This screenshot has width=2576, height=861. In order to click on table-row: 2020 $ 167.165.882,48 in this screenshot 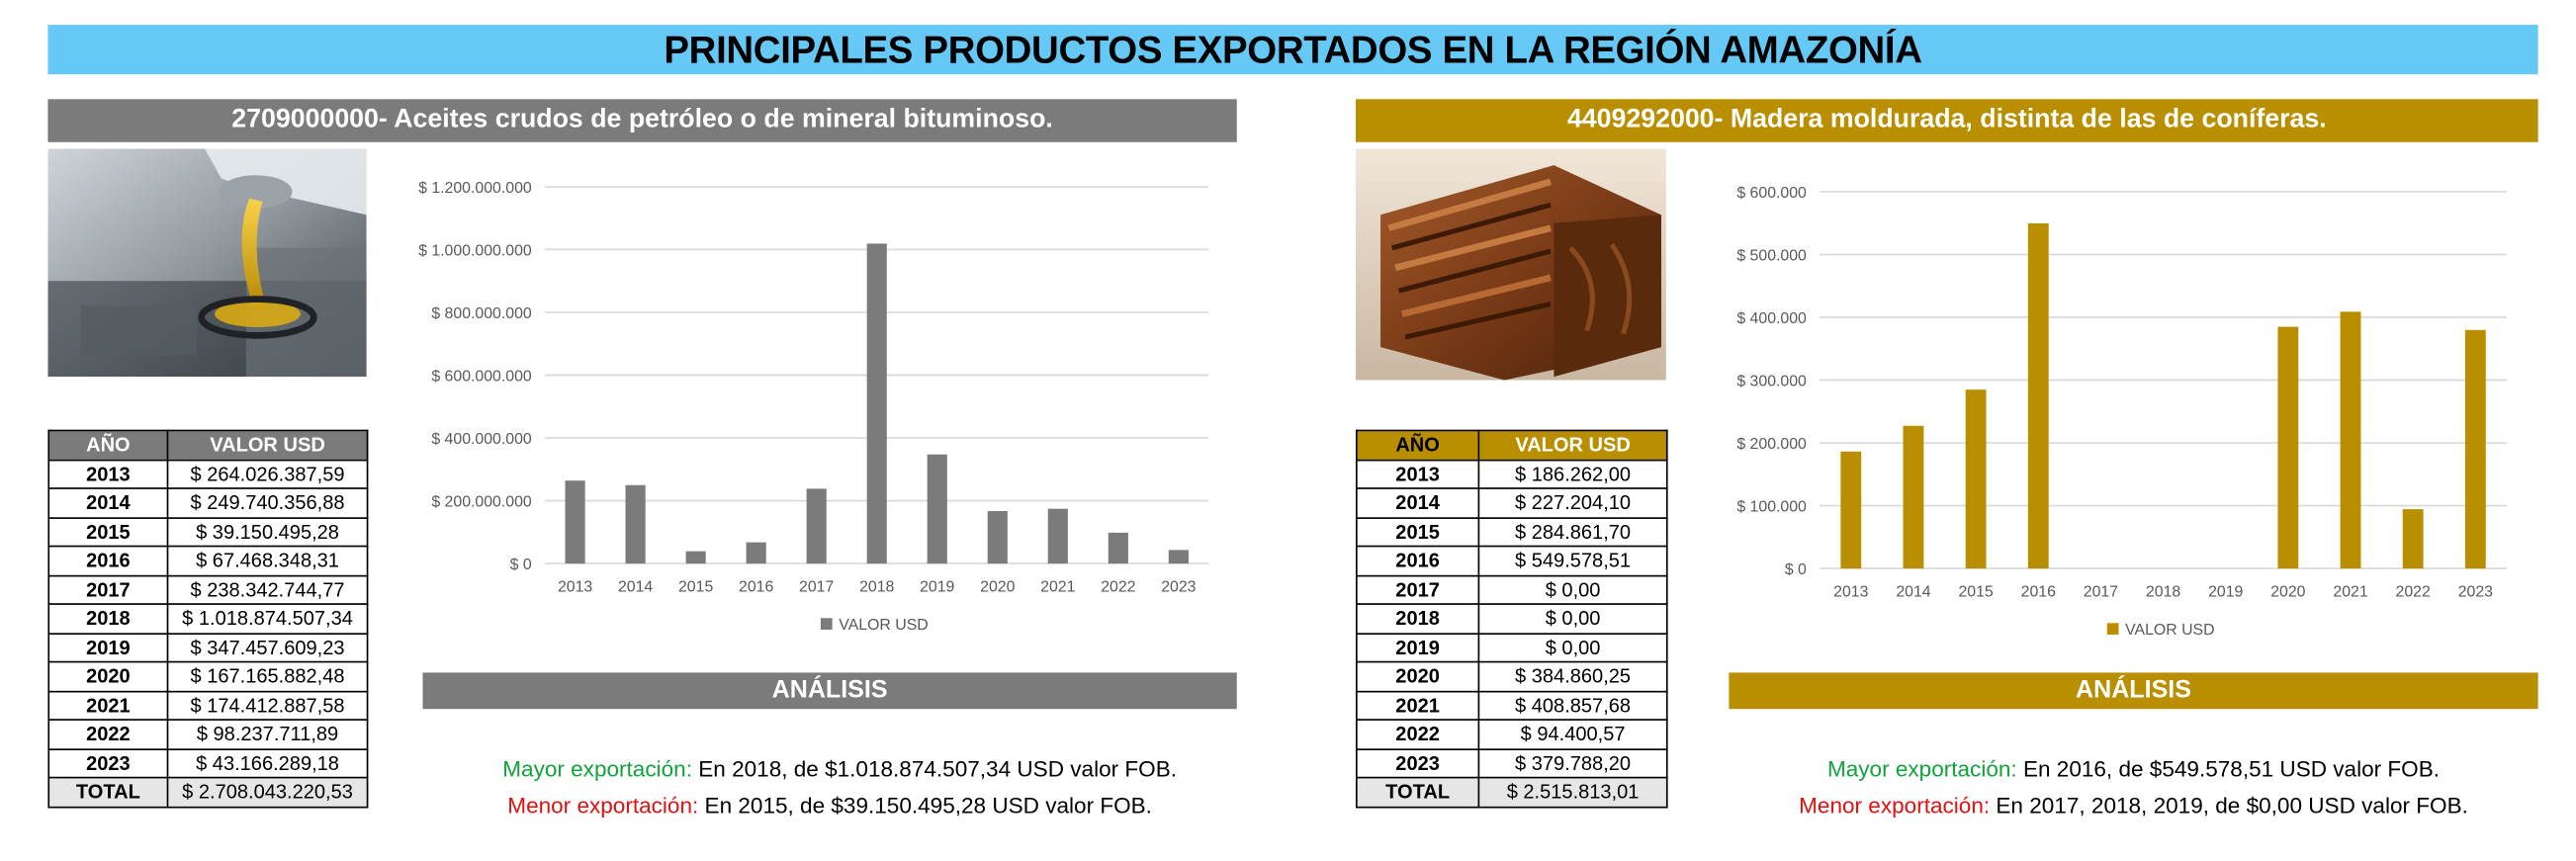, I will do `click(208, 676)`.